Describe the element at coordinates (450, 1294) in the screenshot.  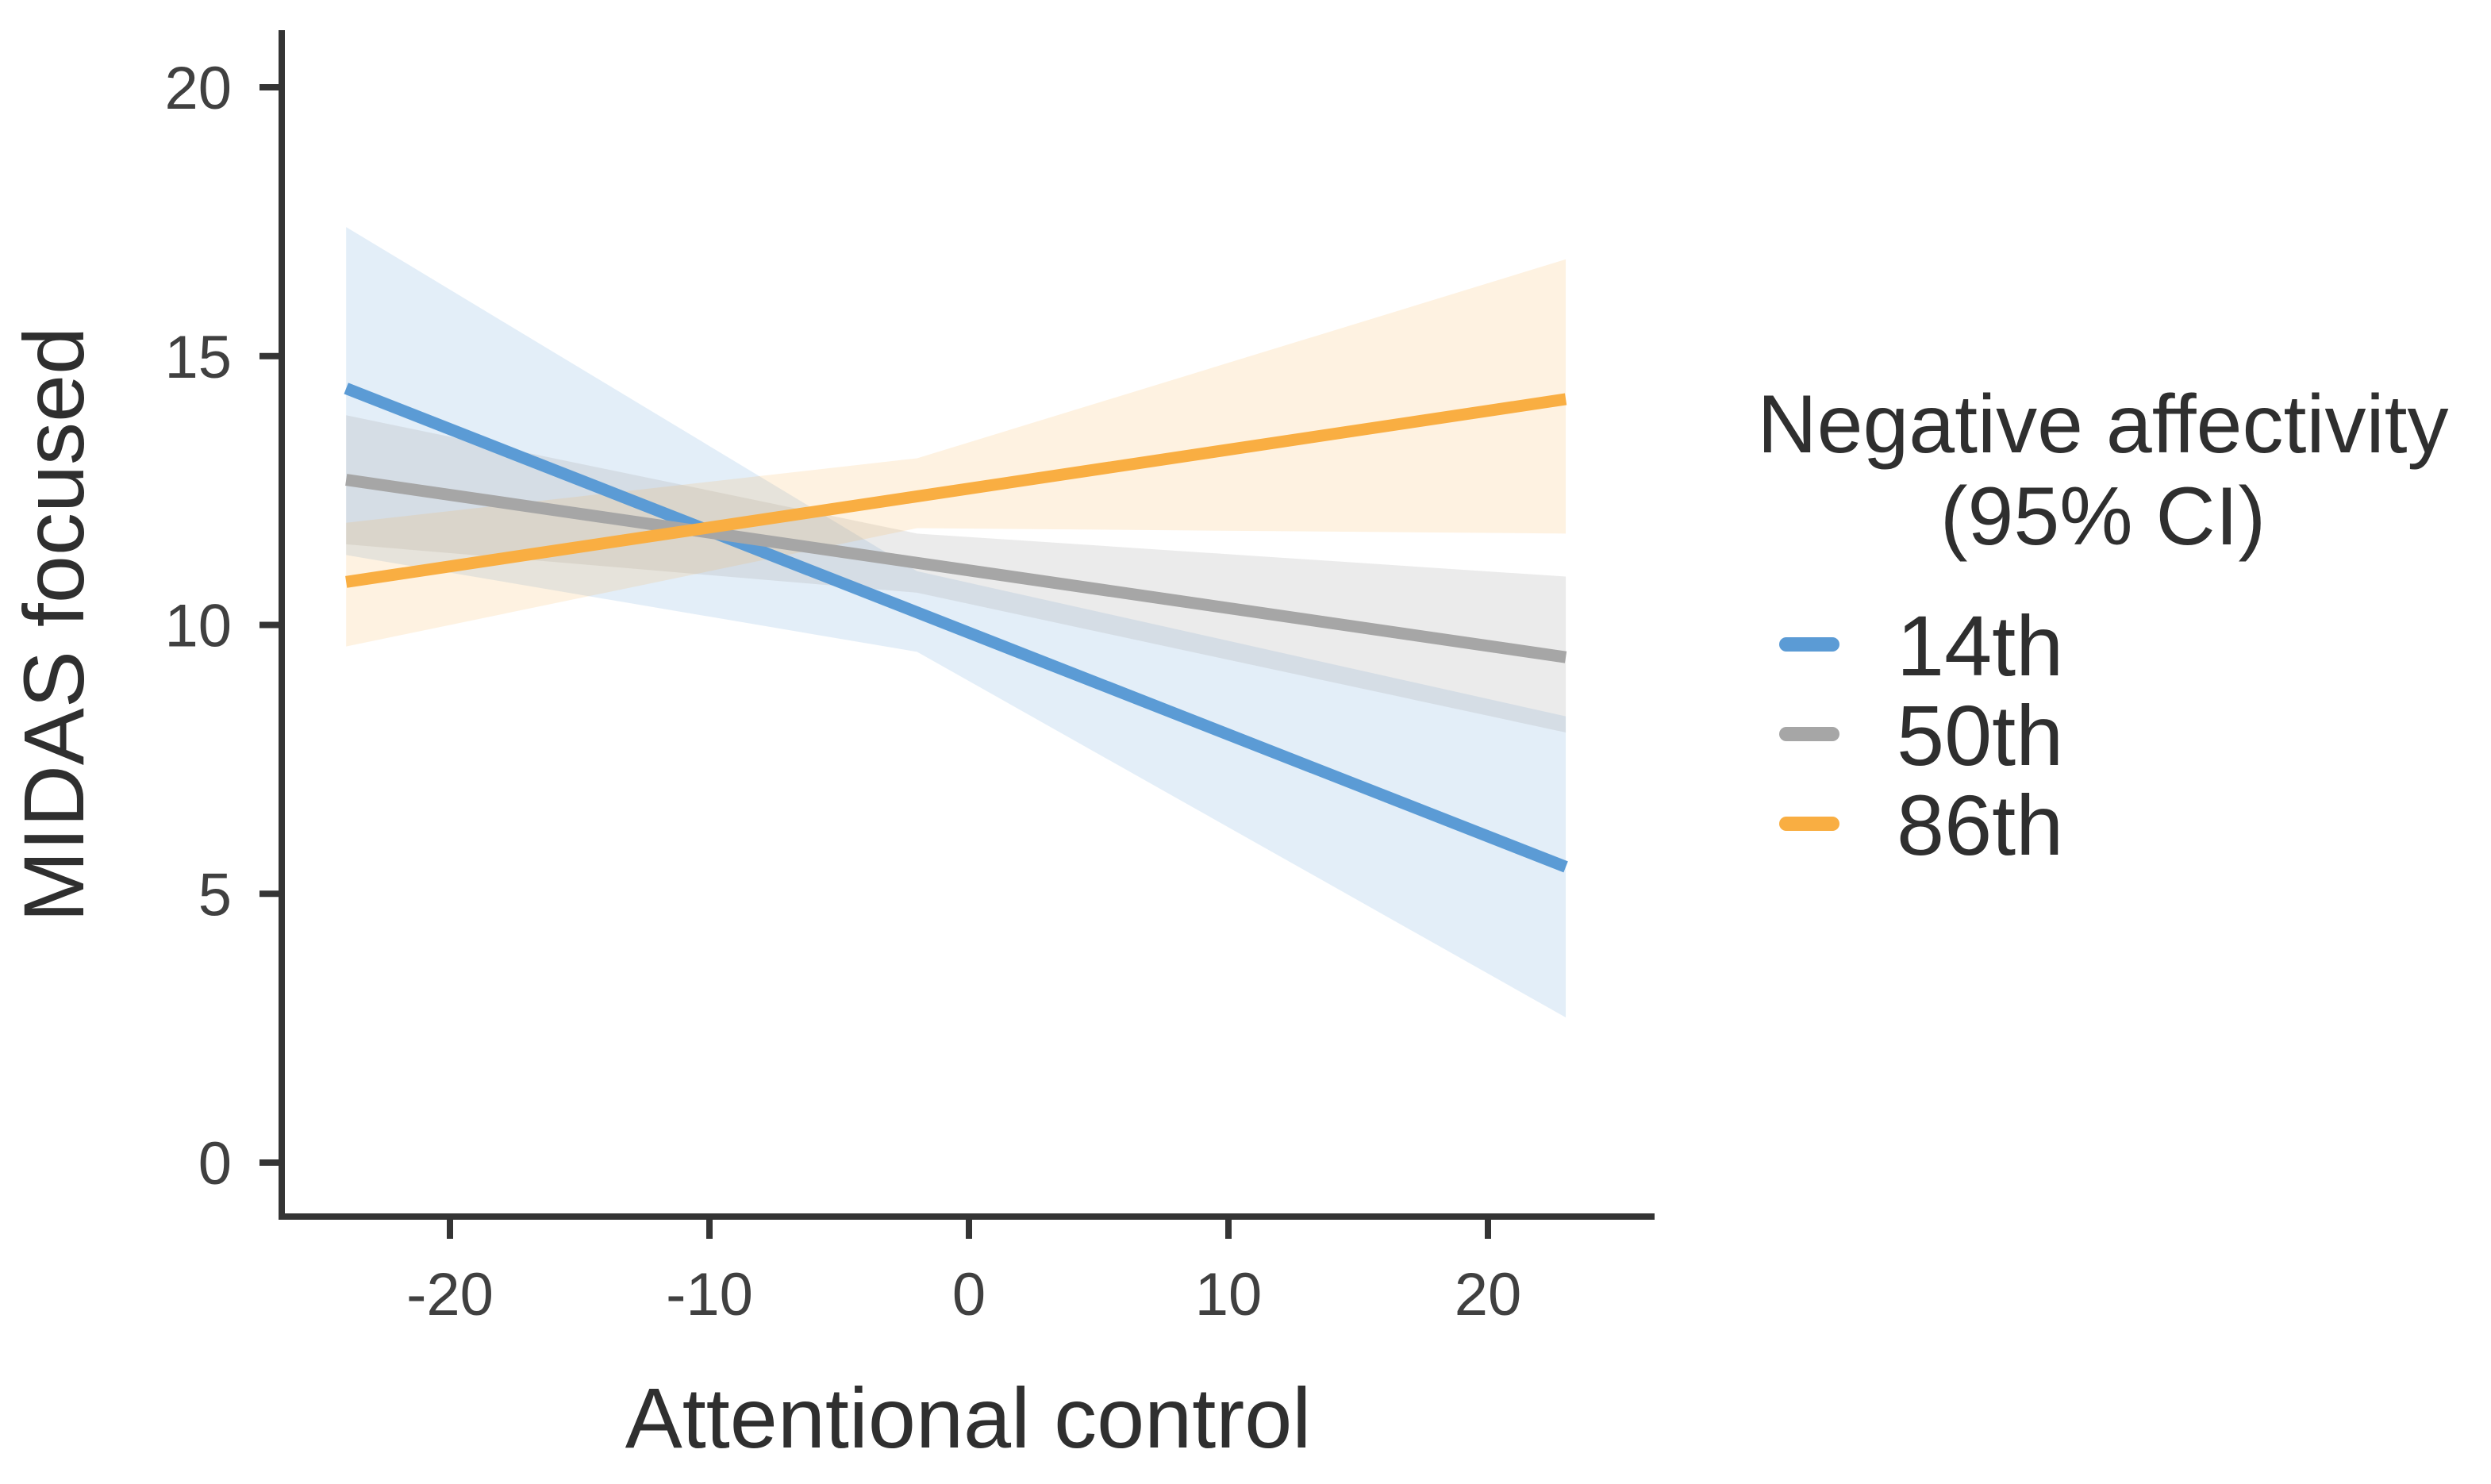
I see `x-tick-label: -20` at that location.